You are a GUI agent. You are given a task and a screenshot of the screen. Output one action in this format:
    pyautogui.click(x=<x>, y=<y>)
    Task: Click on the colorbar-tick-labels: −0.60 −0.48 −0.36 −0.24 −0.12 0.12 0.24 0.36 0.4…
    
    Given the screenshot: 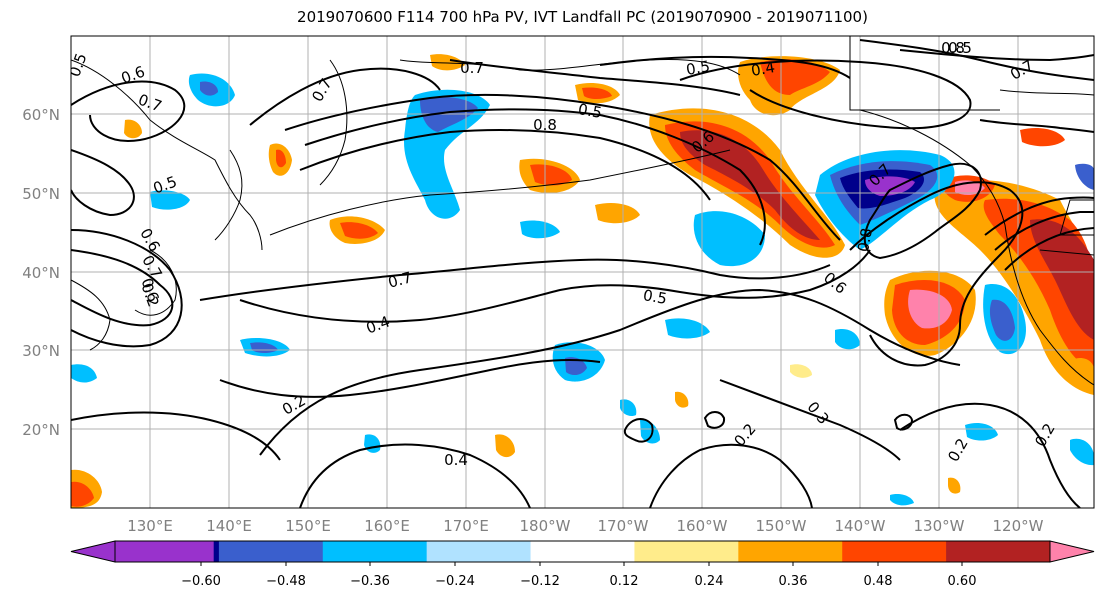 What is the action you would take?
    pyautogui.click(x=578, y=575)
    